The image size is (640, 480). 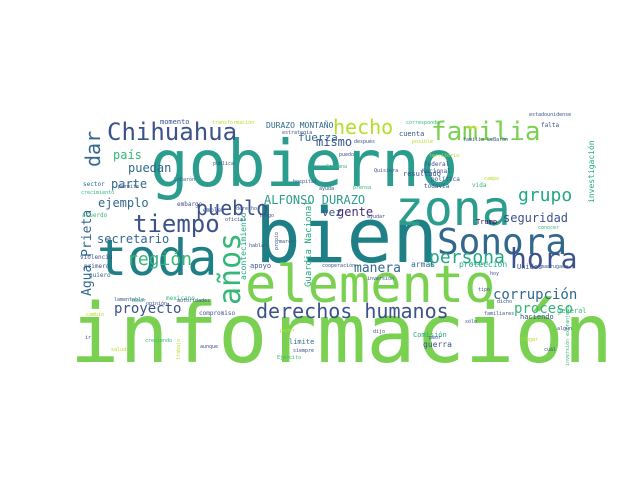 I want to click on word-siempre: siempre, so click(x=303, y=351).